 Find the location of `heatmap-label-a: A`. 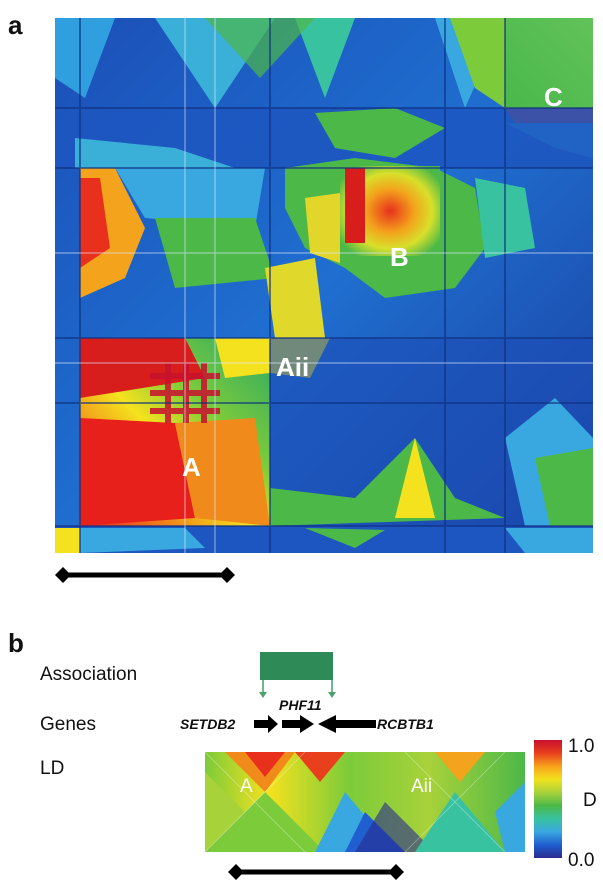

heatmap-label-a: A is located at coordinates (191, 467).